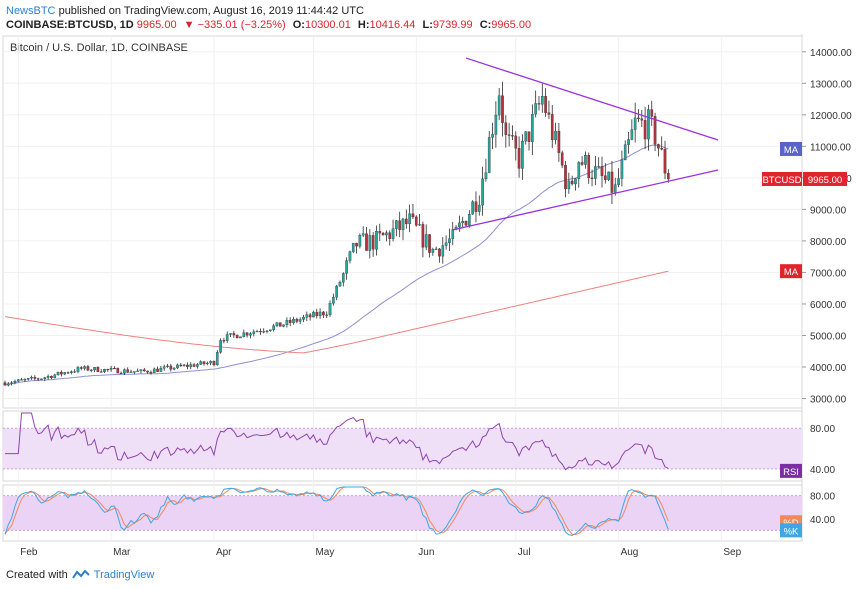  Describe the element at coordinates (822, 470) in the screenshot. I see `rsi-tick-label: 40.00` at that location.